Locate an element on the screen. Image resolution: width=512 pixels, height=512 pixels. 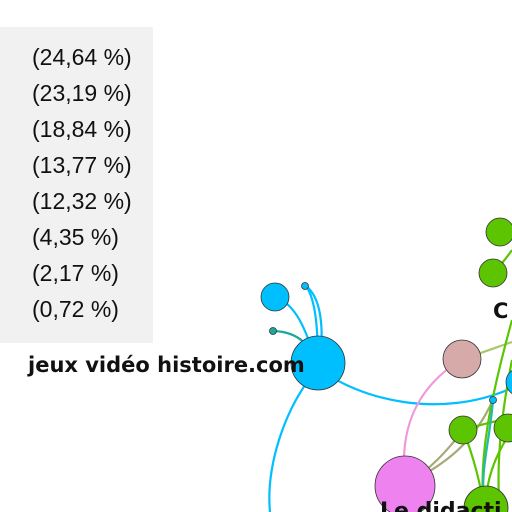
node-label-le-didactique: Le didacti is located at coordinates (441, 505).